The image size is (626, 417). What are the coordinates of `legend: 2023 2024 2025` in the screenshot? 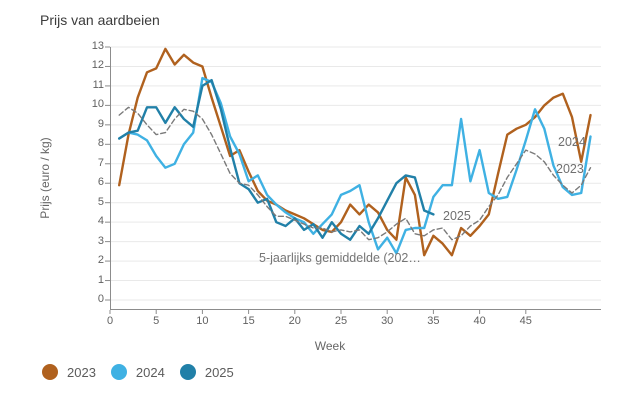 It's located at (138, 372).